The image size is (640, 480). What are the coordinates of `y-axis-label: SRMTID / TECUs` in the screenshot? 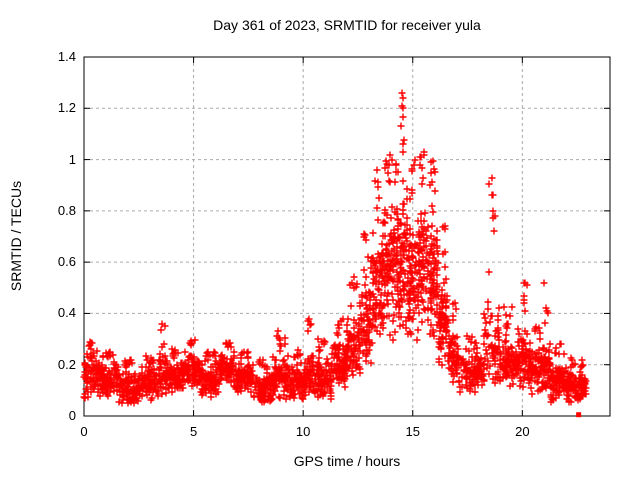 It's located at (16, 236).